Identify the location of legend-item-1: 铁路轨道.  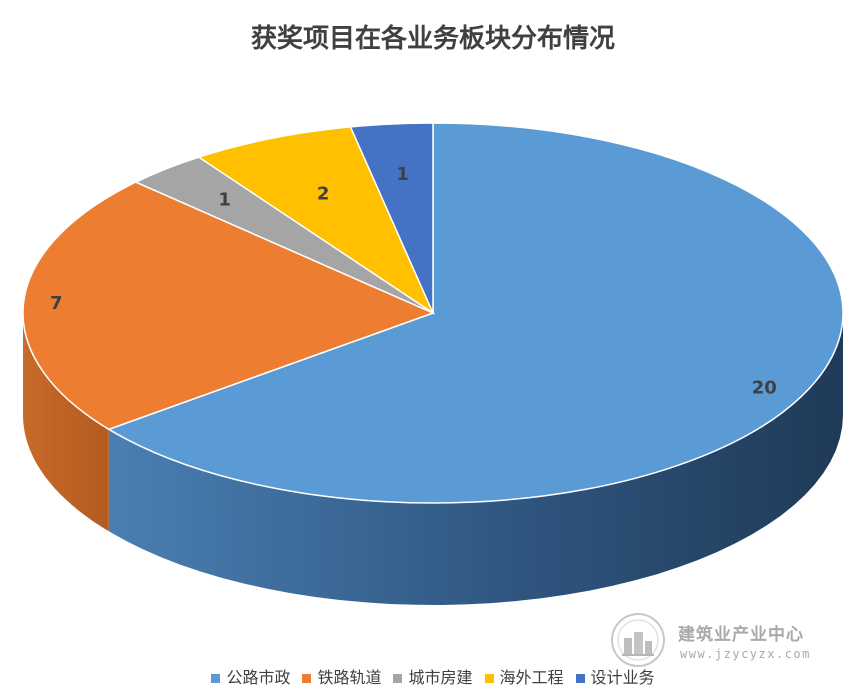
(341, 676).